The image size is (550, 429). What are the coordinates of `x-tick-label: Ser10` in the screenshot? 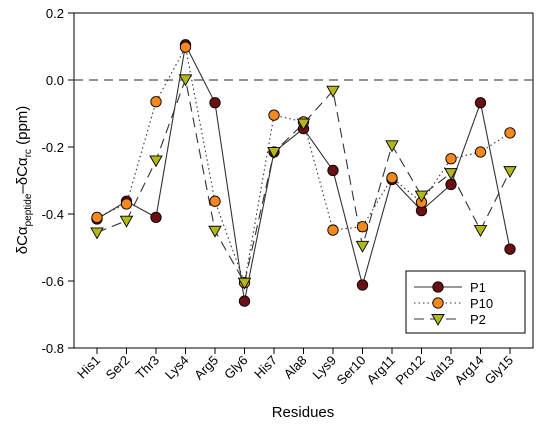 It's located at (350, 370).